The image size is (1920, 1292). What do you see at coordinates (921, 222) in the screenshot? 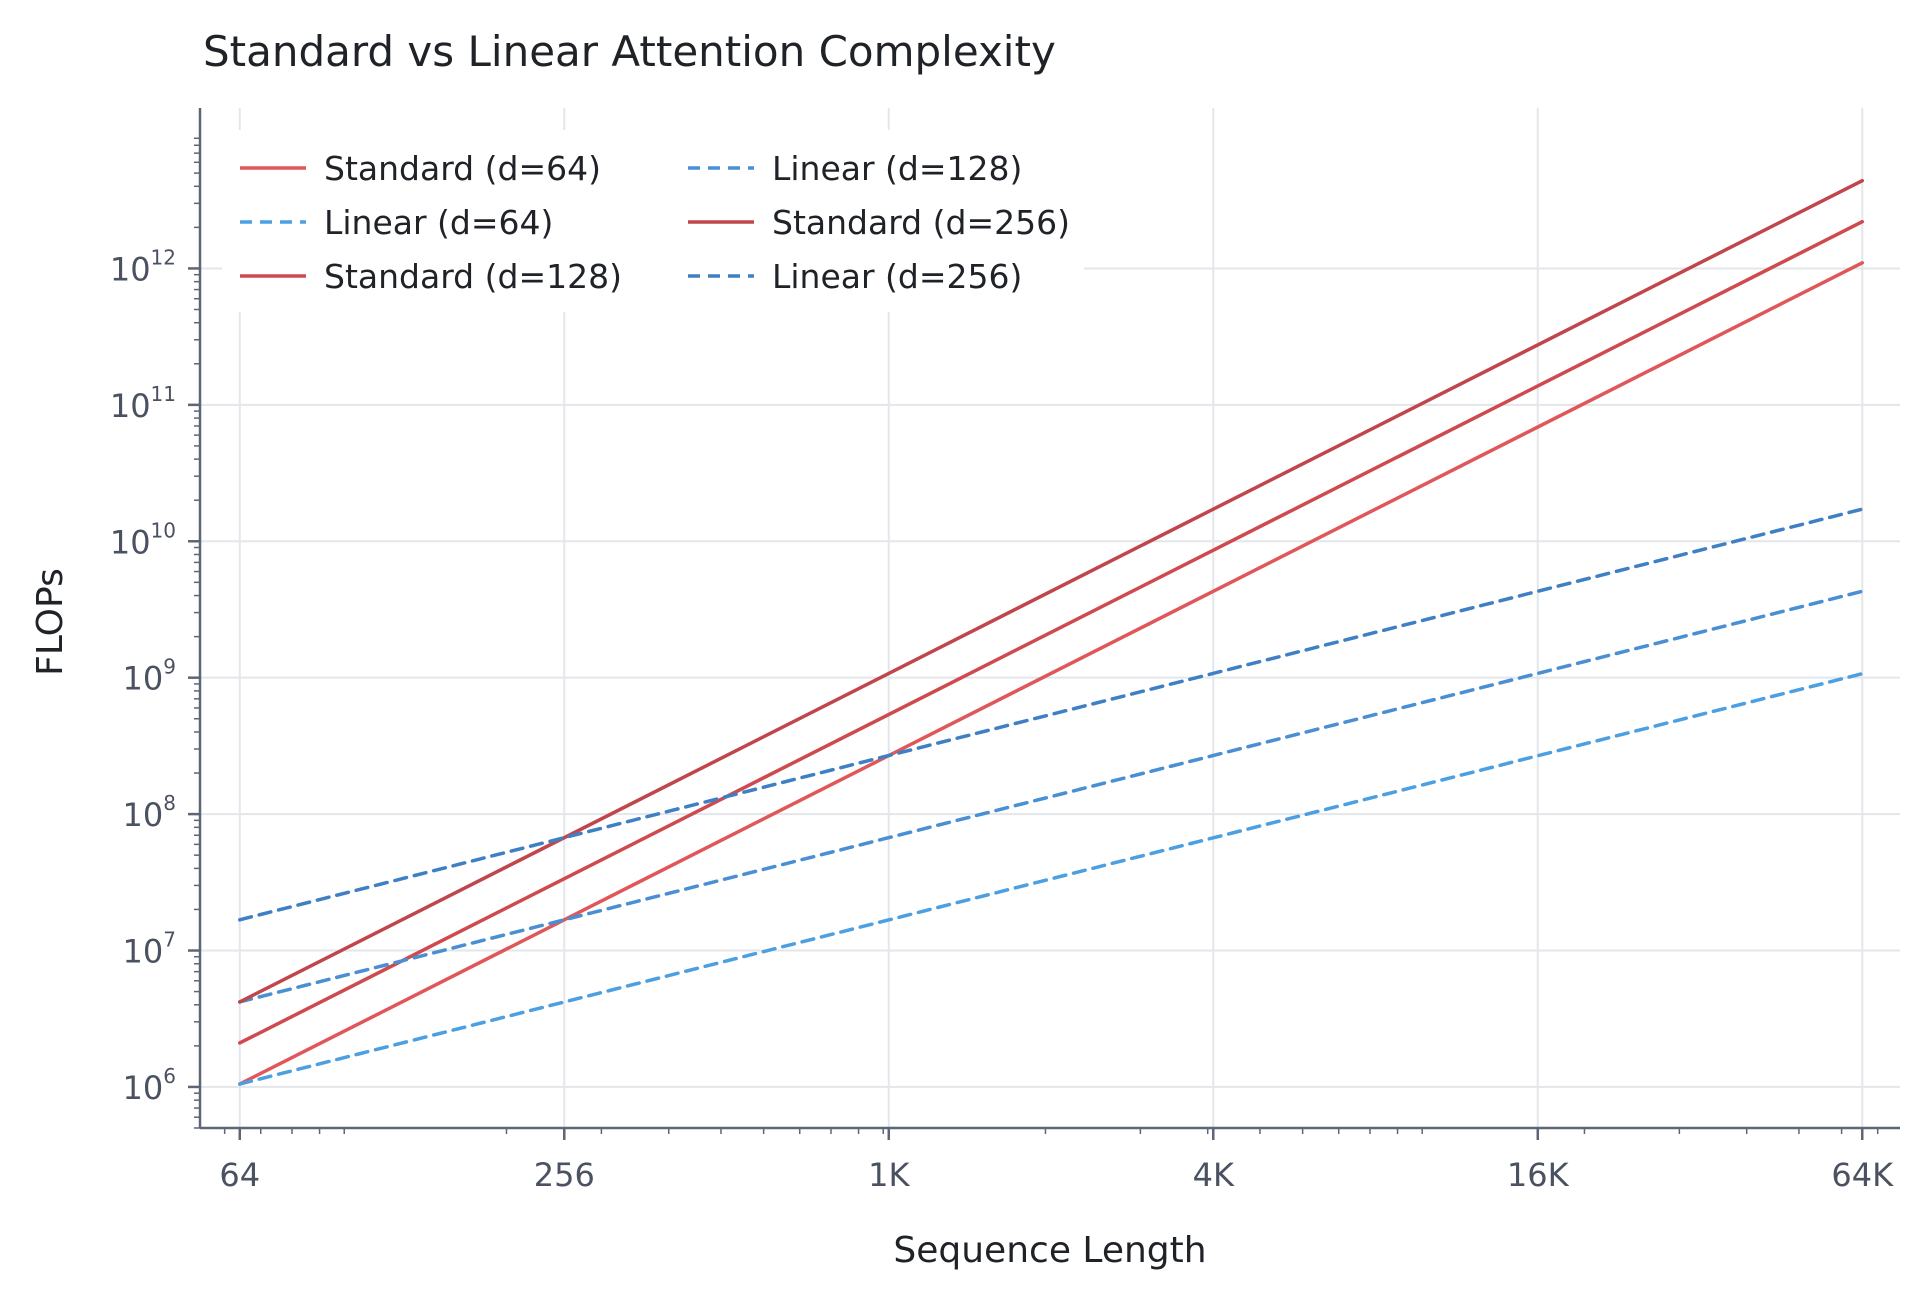
I see `legend-label: Standard (d=256)` at bounding box center [921, 222].